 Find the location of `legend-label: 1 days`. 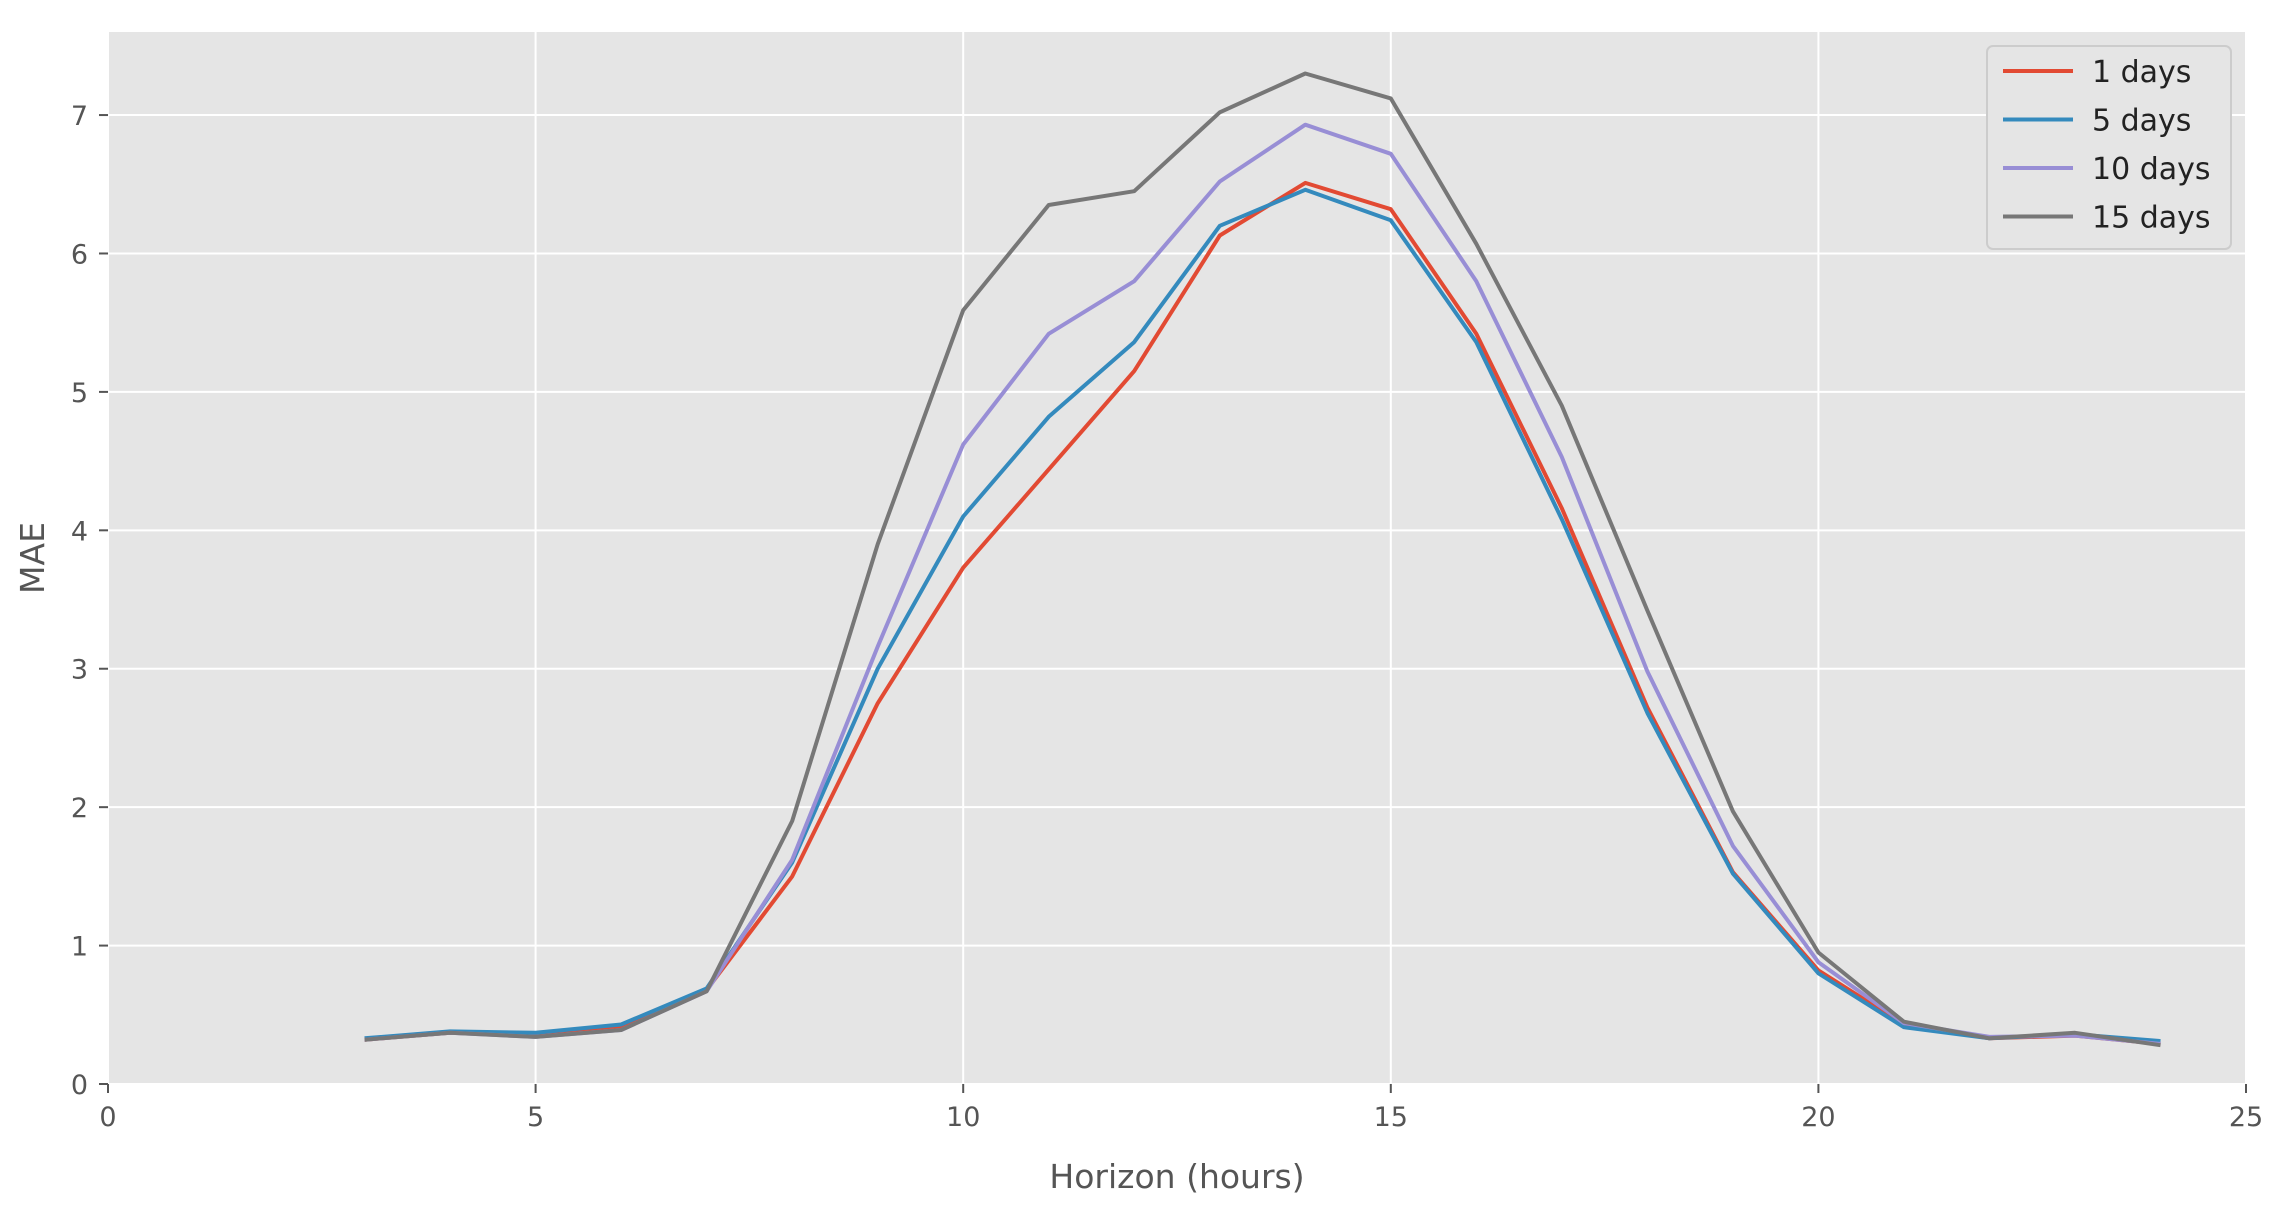

legend-label: 1 days is located at coordinates (2141, 72).